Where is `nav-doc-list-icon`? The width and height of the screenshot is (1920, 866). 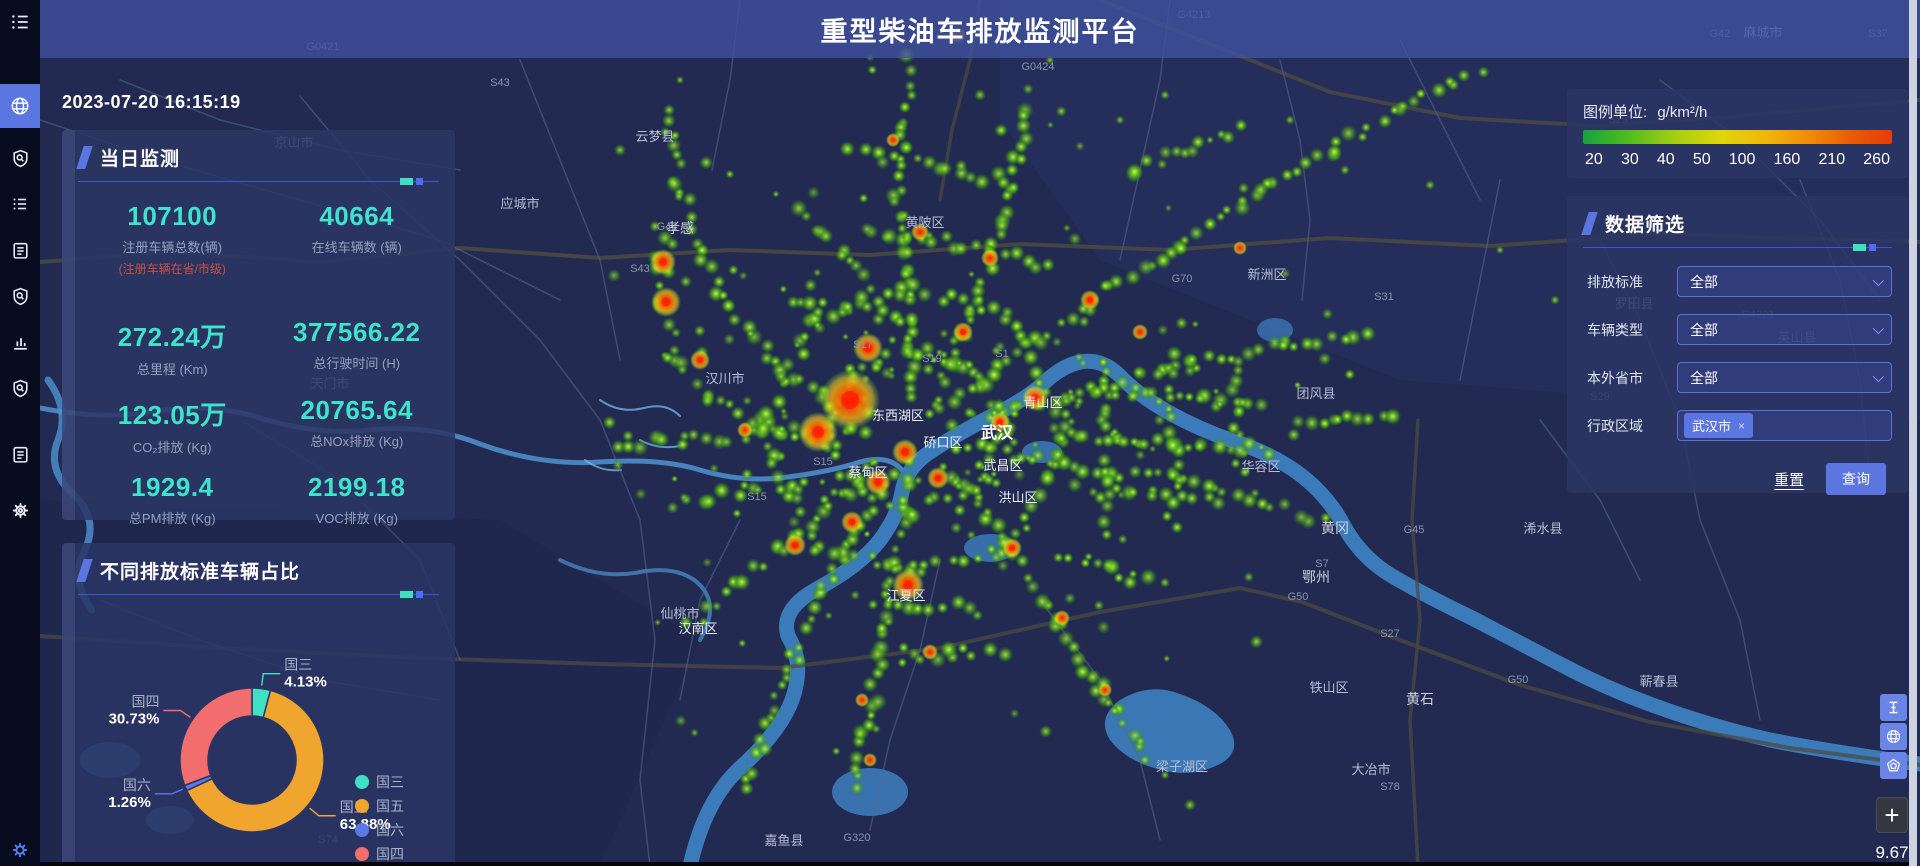
nav-doc-list-icon is located at coordinates (20, 250).